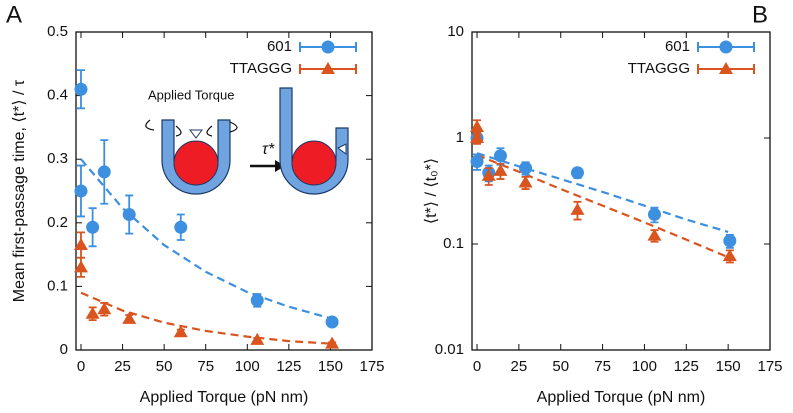 This screenshot has width=793, height=413. Describe the element at coordinates (57, 95) in the screenshot. I see `y-tick-label: 0.4` at that location.